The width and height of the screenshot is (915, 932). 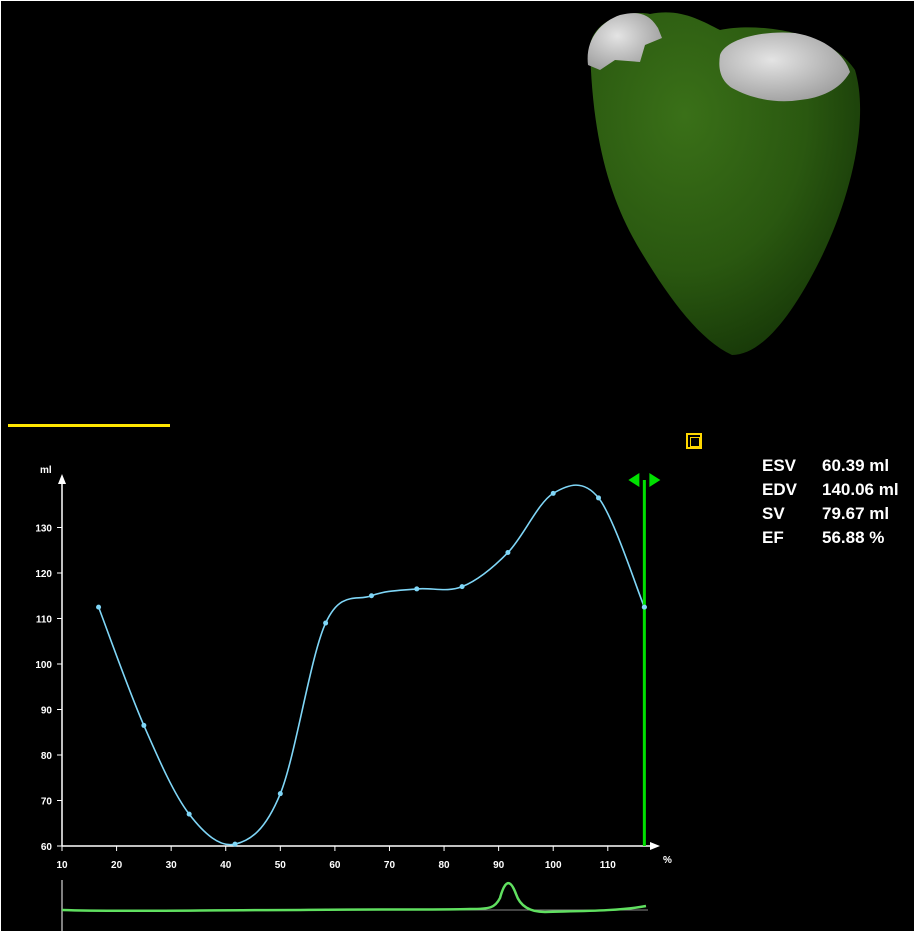 I want to click on stat-esv: ESV 60.39 ml, so click(x=830, y=466).